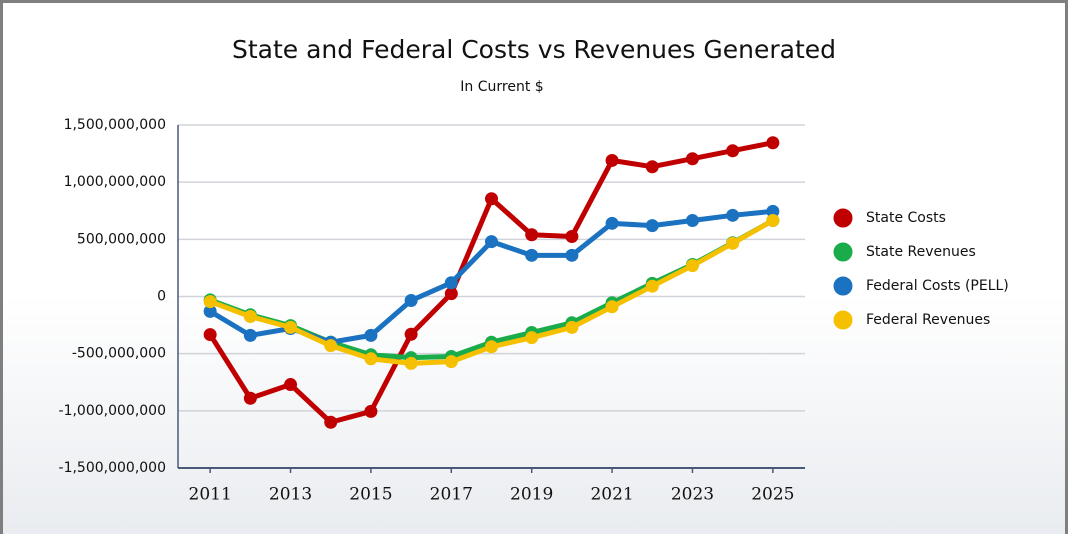  Describe the element at coordinates (161, 297) in the screenshot. I see `y-tick-label: 0` at that location.